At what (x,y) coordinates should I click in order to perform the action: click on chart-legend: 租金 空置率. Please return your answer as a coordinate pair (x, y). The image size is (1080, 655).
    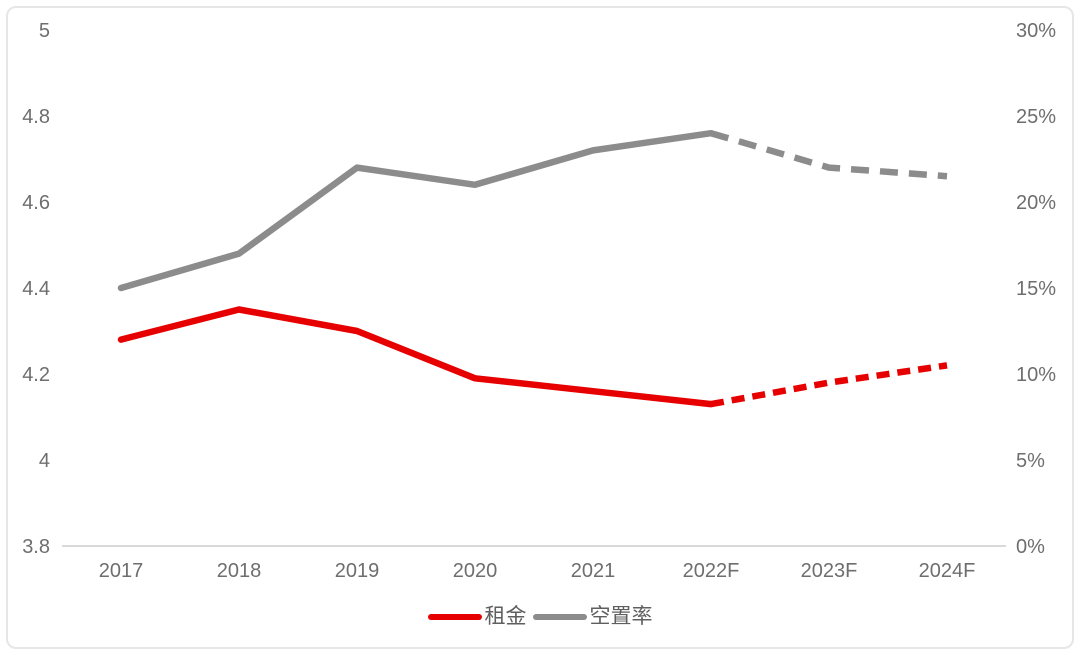
    Looking at the image, I should click on (540, 616).